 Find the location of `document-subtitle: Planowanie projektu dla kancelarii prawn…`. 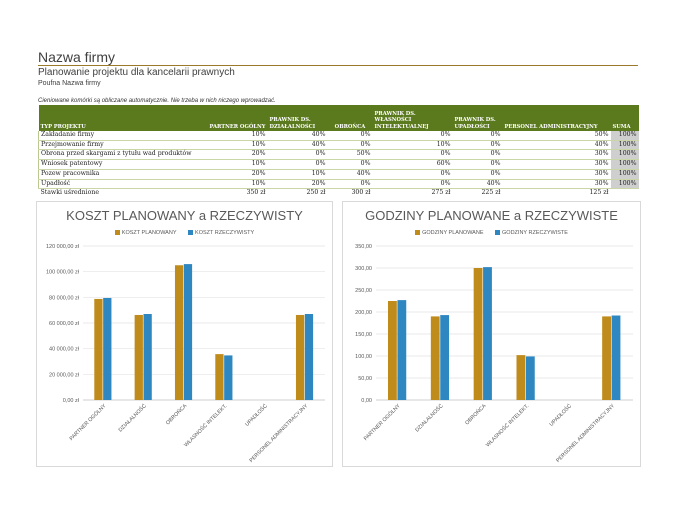

document-subtitle: Planowanie projektu dla kancelarii prawn… is located at coordinates (136, 72).